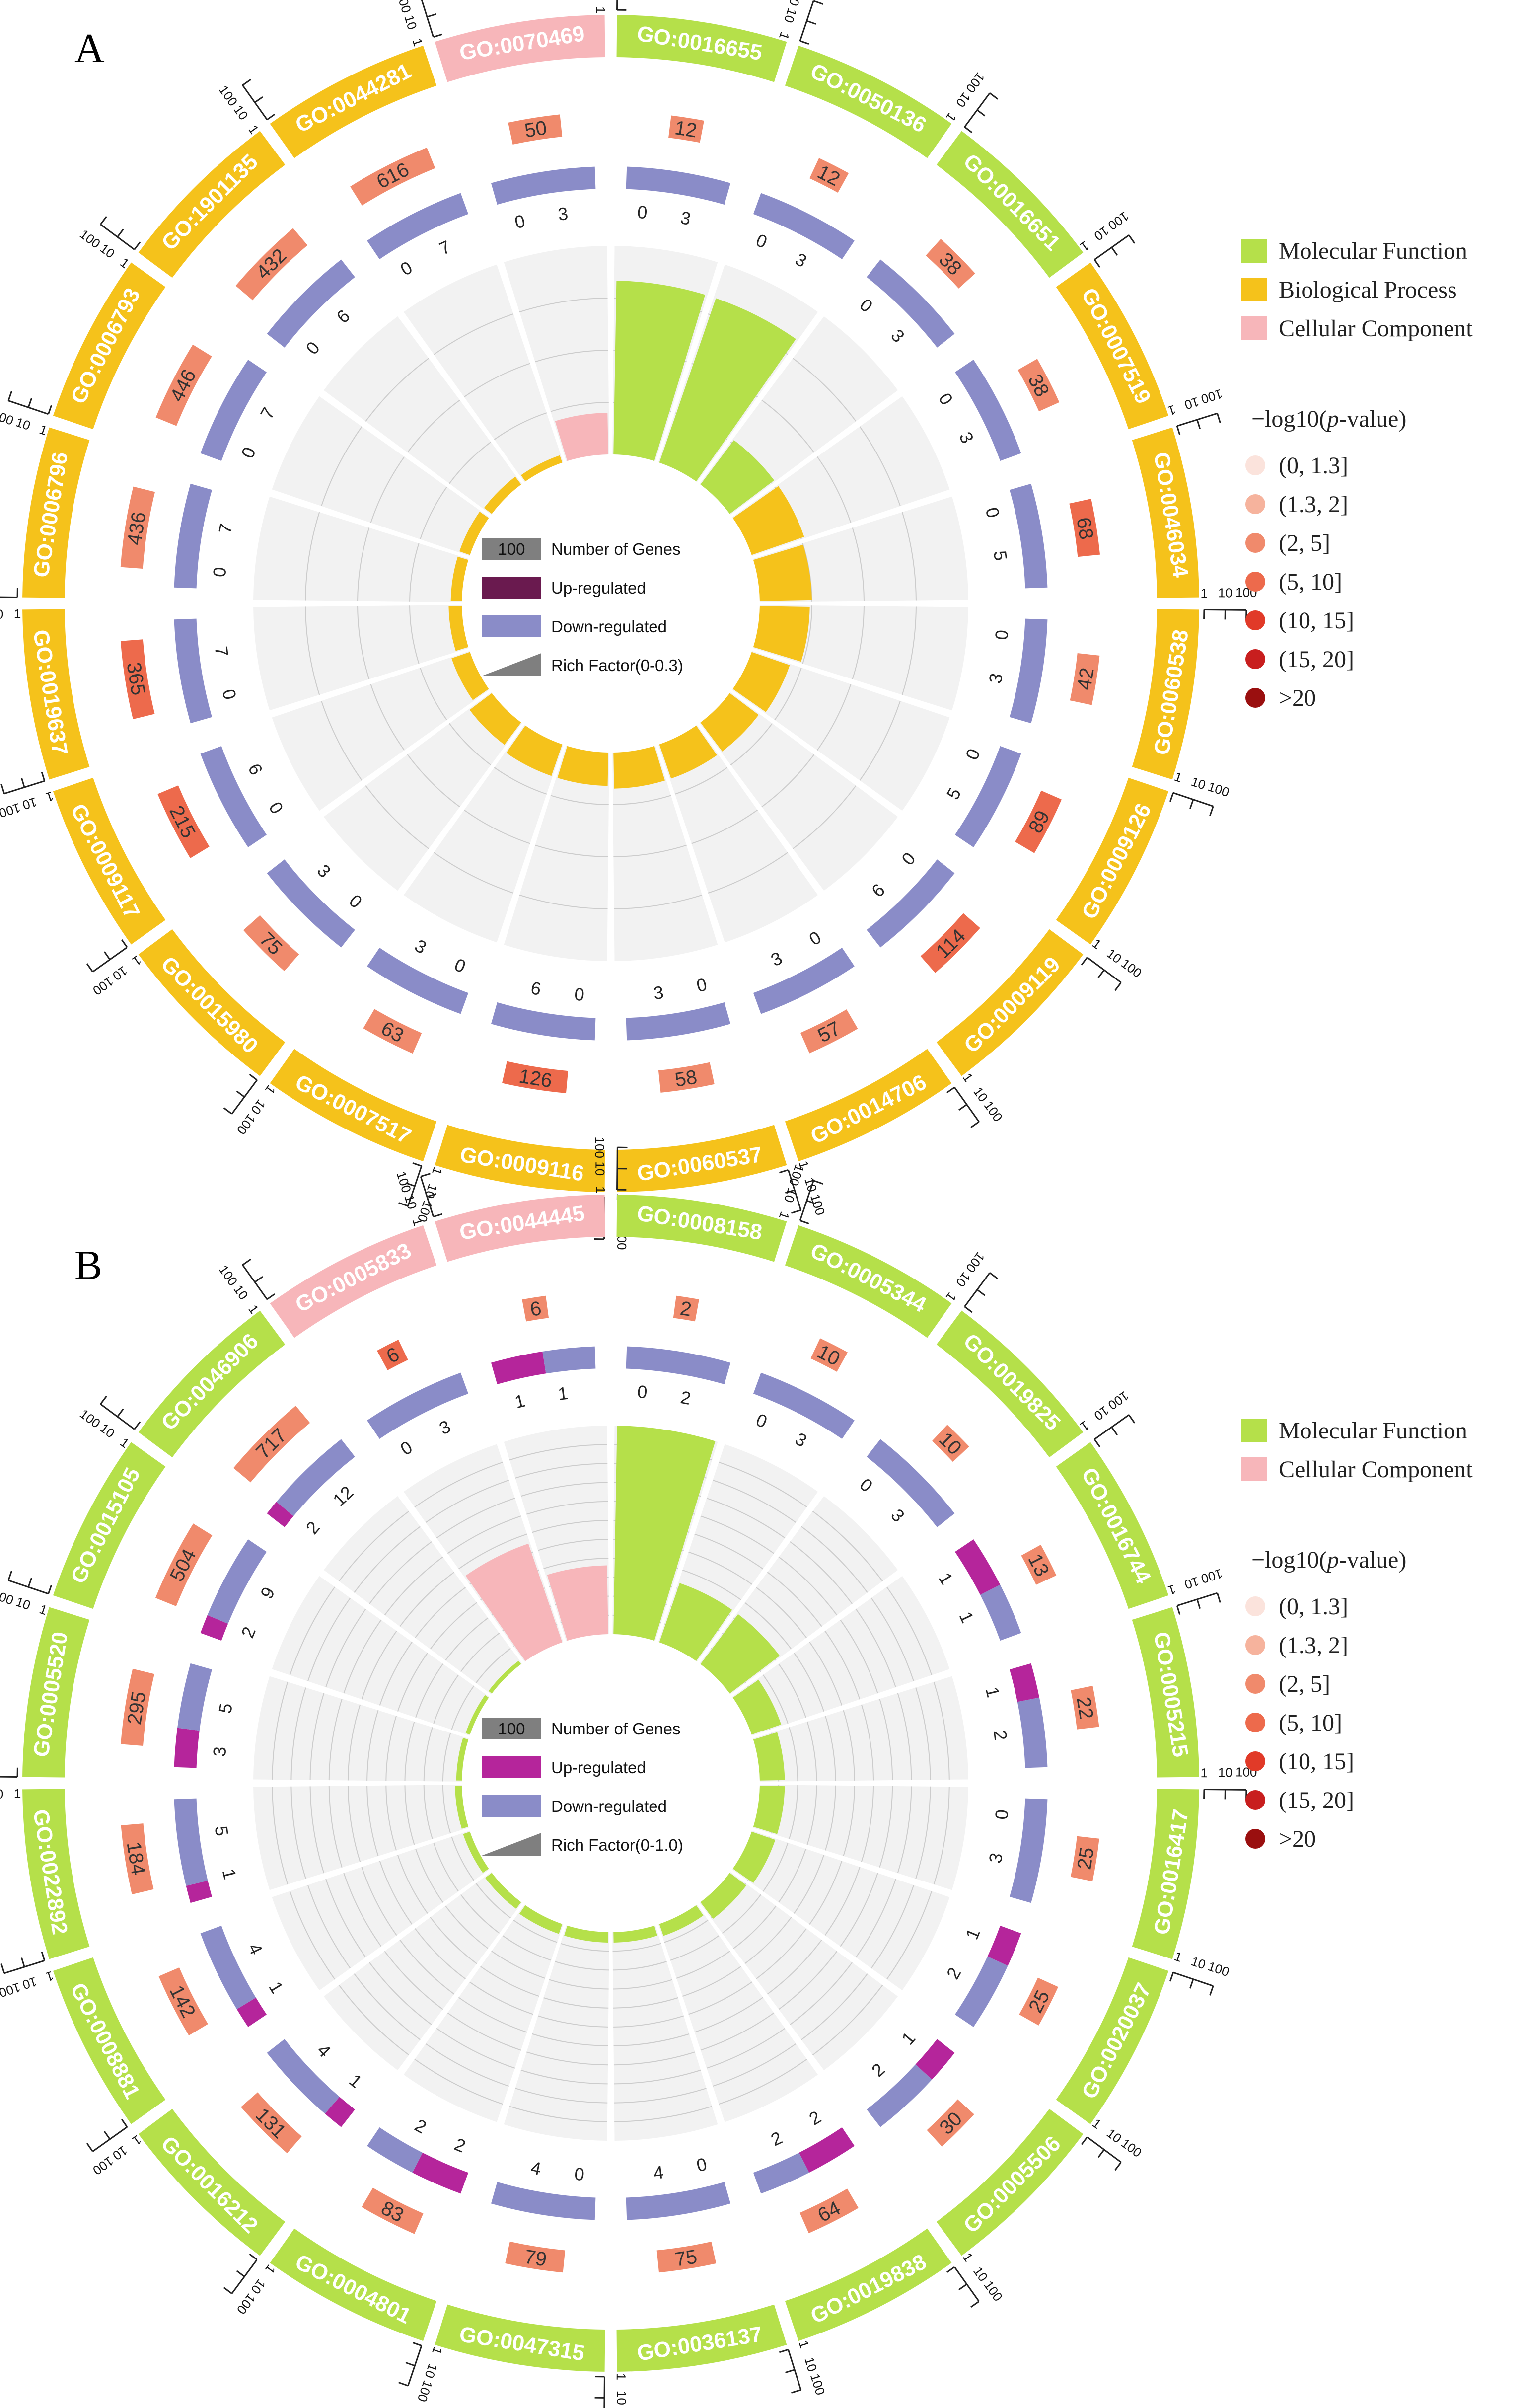 The height and width of the screenshot is (2408, 1523). Describe the element at coordinates (512, 549) in the screenshot. I see `number-box-label: 100` at that location.